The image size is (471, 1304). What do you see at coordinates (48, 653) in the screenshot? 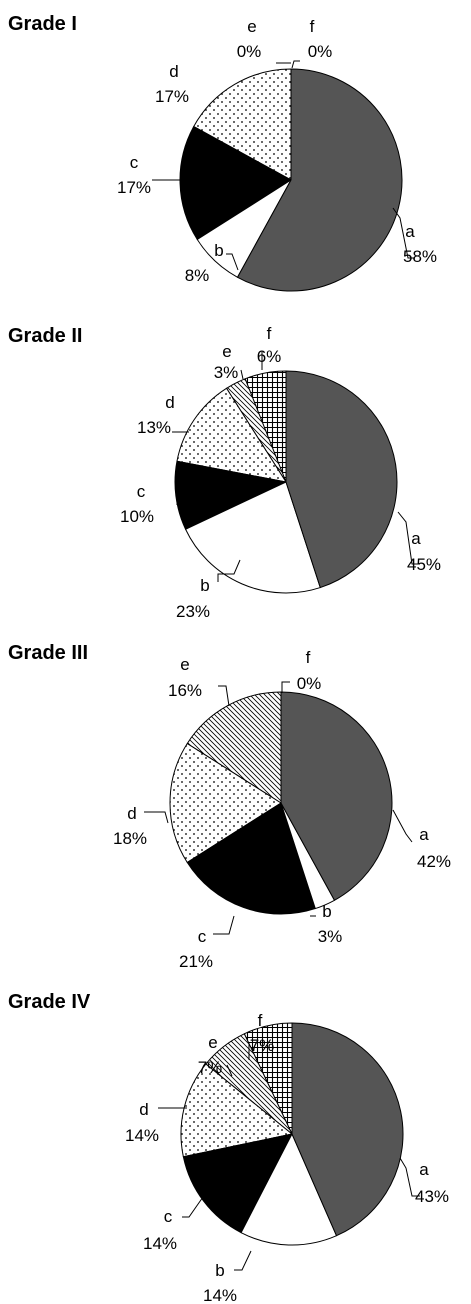
I see `chart-title: Grade III` at bounding box center [48, 653].